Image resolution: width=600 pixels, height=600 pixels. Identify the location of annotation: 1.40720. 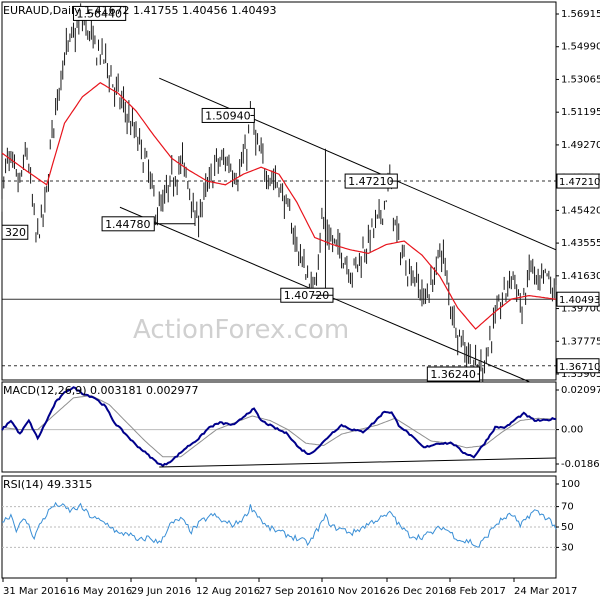
(307, 295).